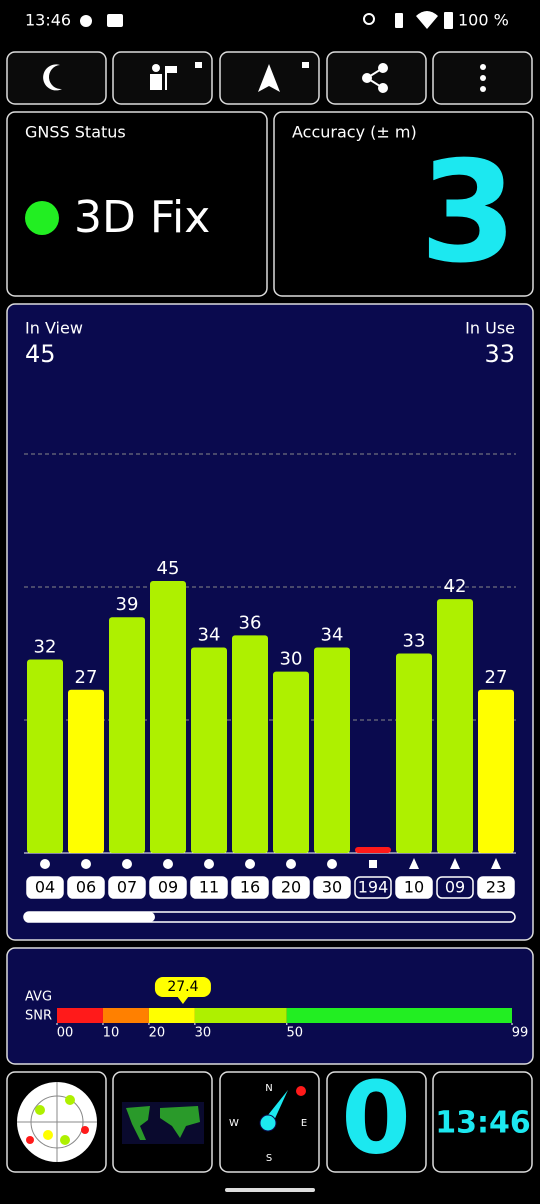 The height and width of the screenshot is (1204, 540). Describe the element at coordinates (332, 887) in the screenshot. I see `satellite-id: 30` at that location.